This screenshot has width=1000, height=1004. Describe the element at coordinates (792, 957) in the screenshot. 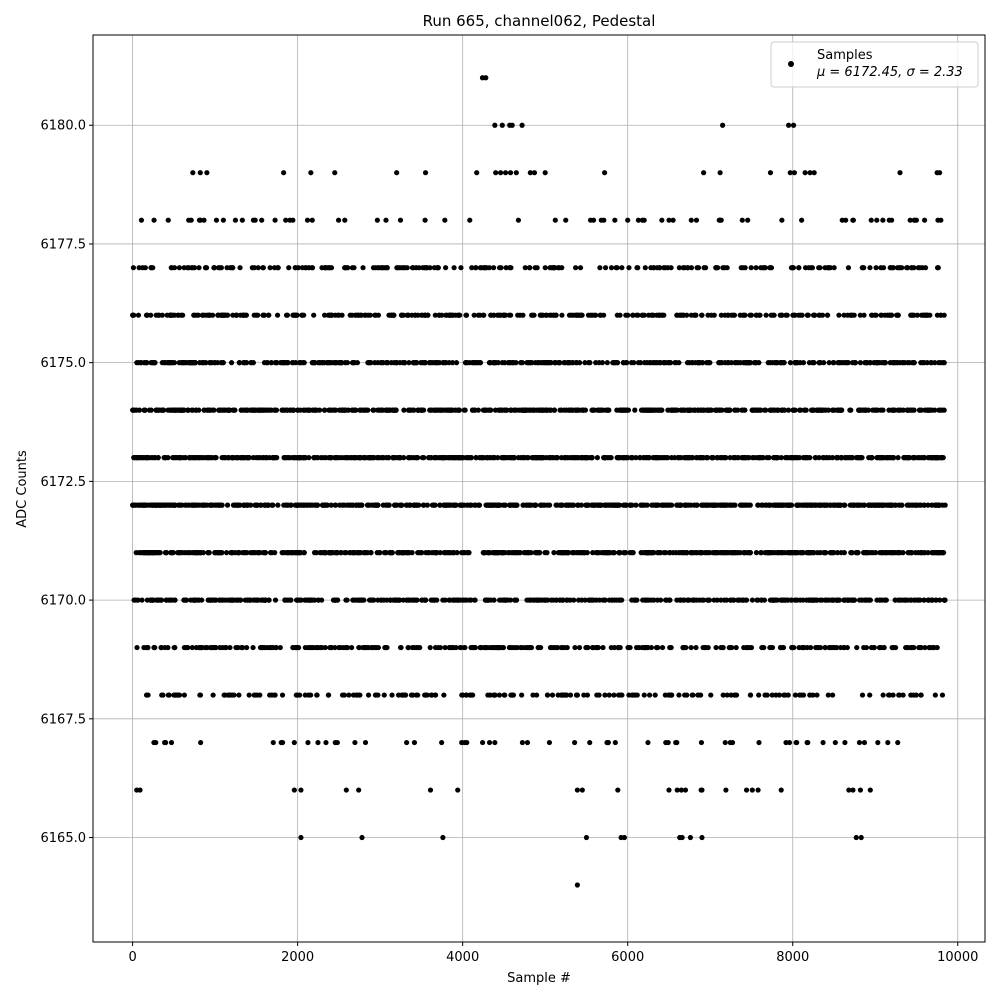

I see `x-tick-label: 8000` at that location.